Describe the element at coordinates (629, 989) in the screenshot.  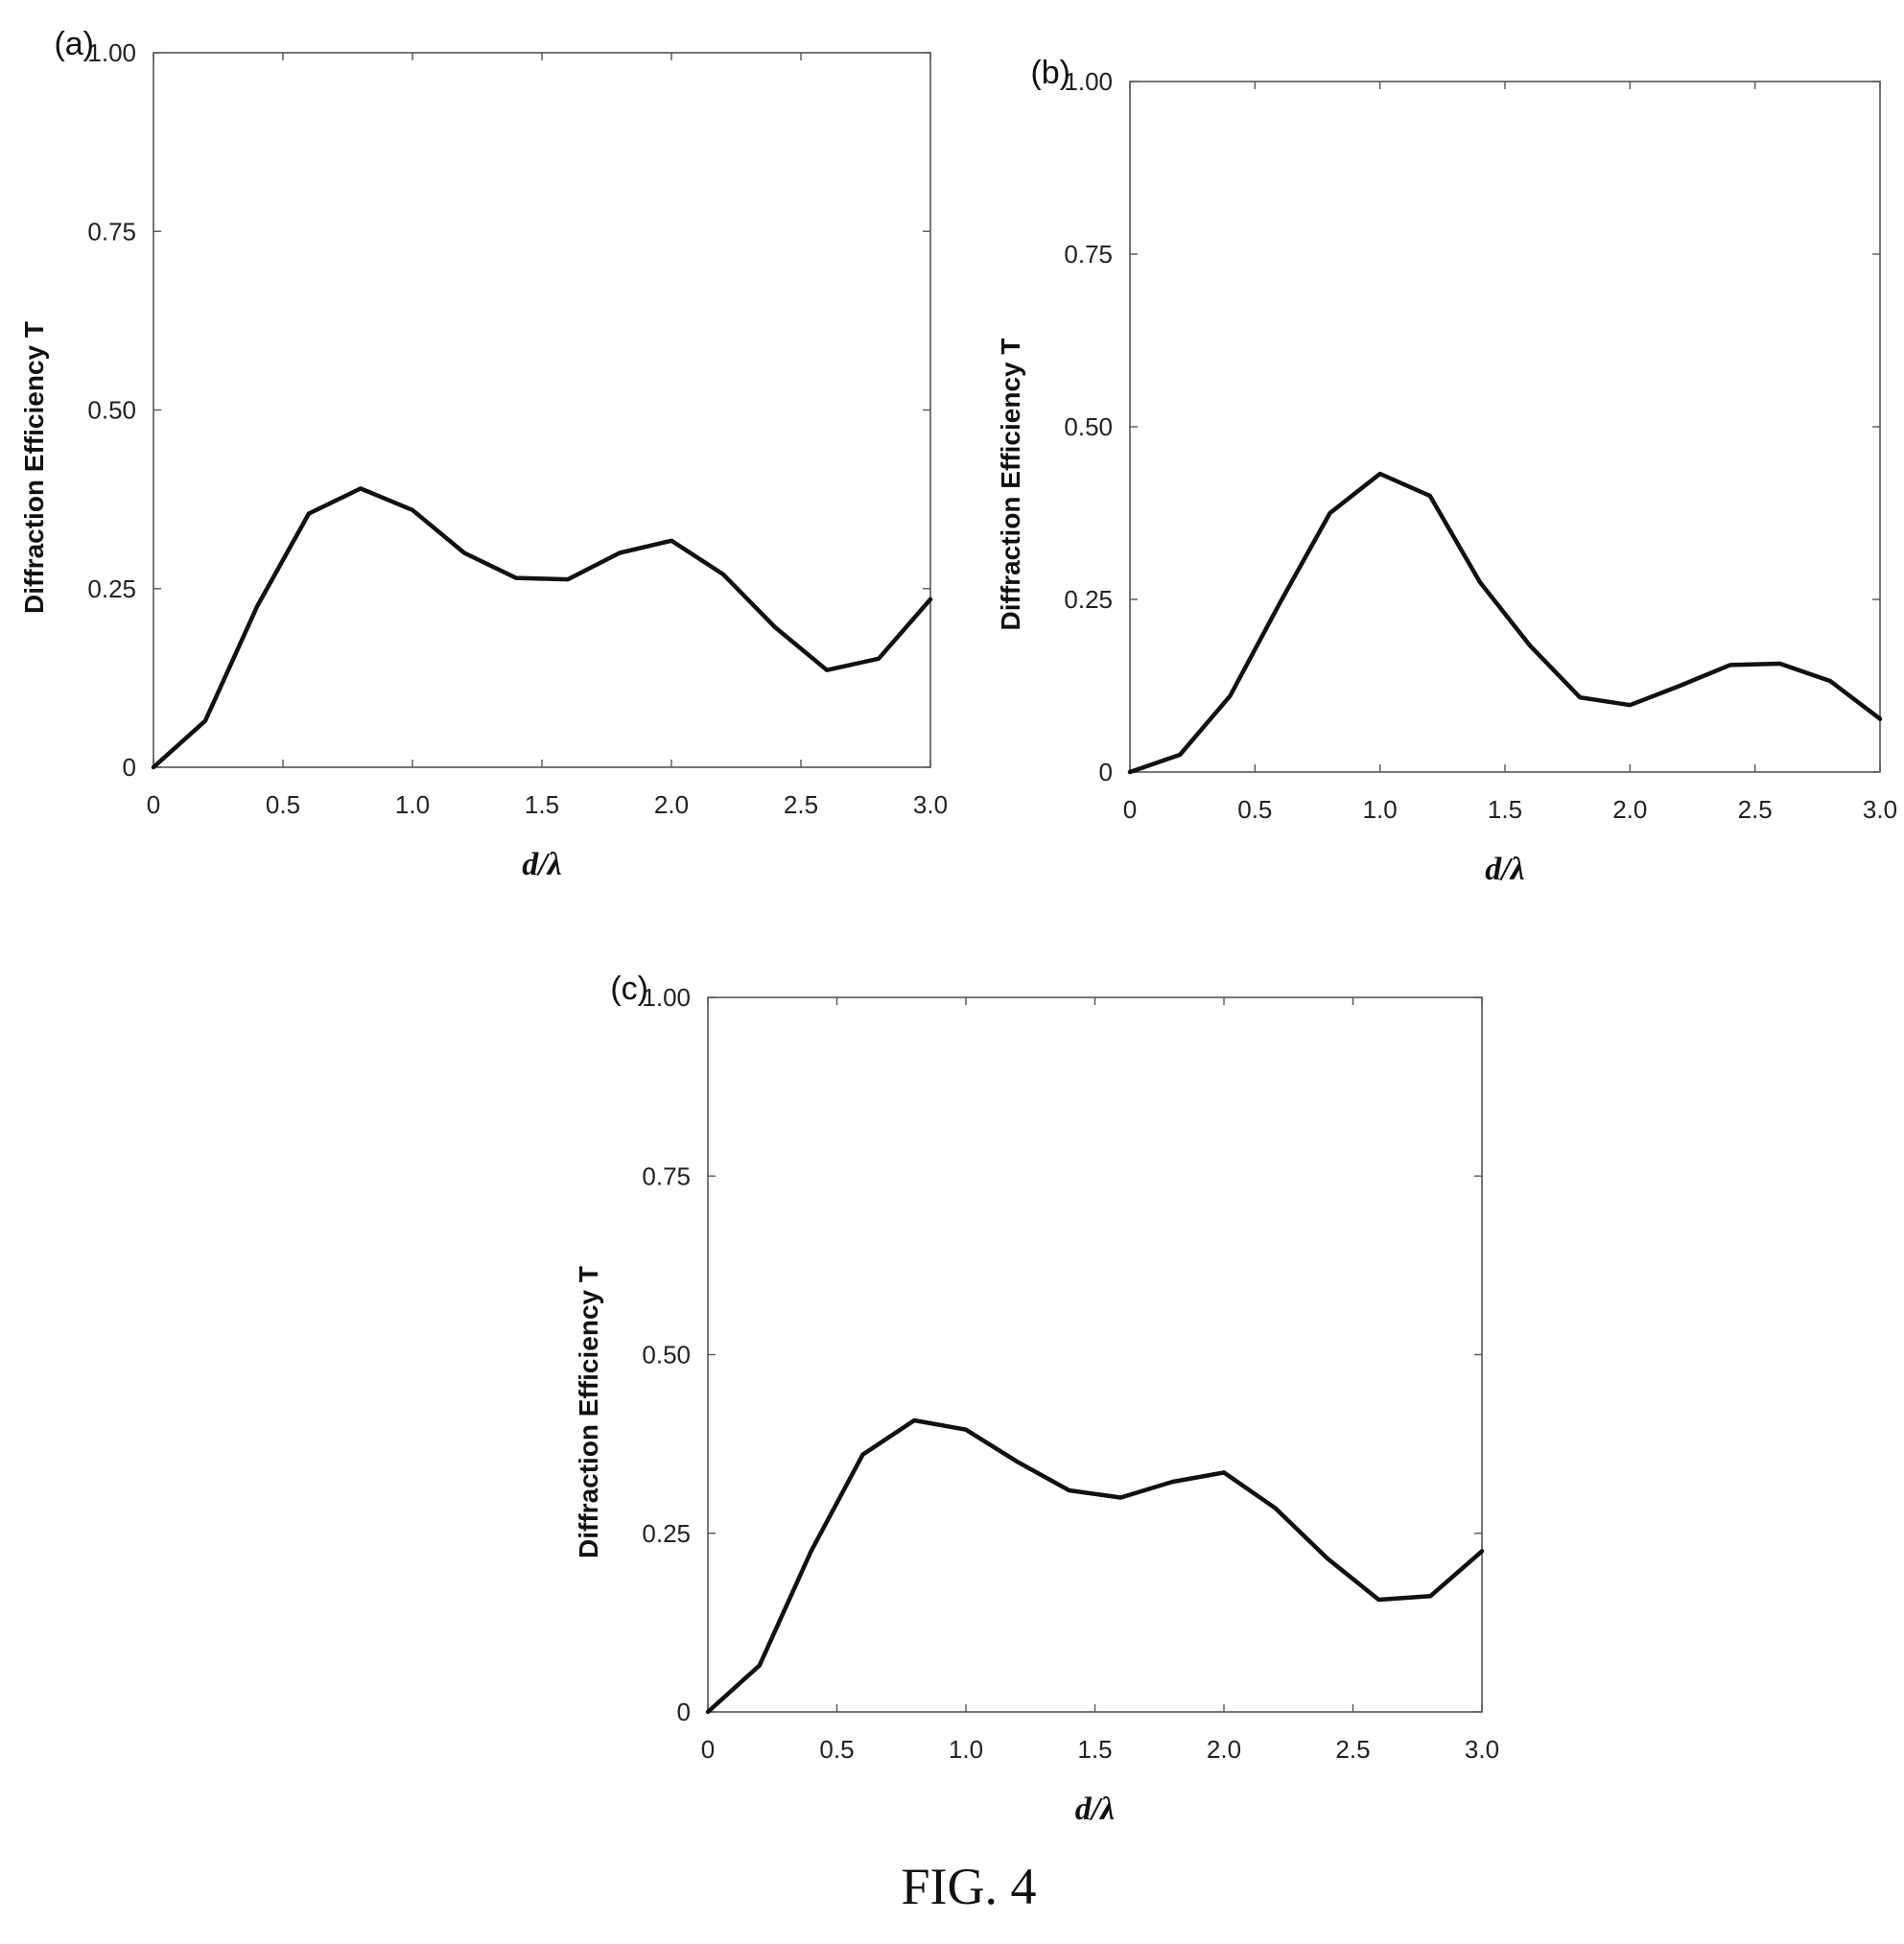
I see `panel-label-c: (c)` at that location.